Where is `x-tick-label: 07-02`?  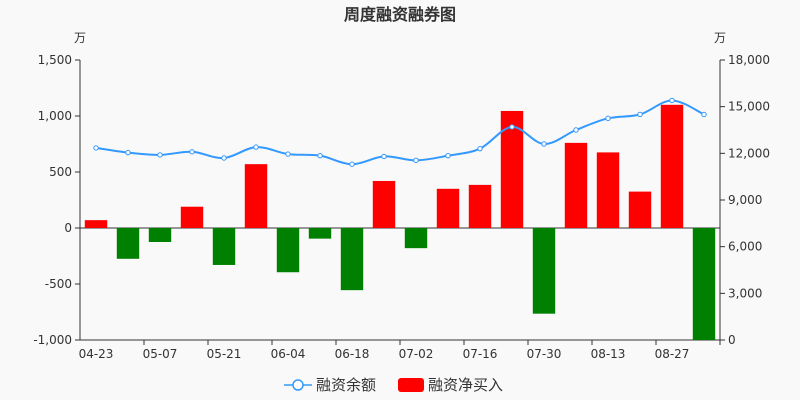 x-tick-label: 07-02 is located at coordinates (416, 354).